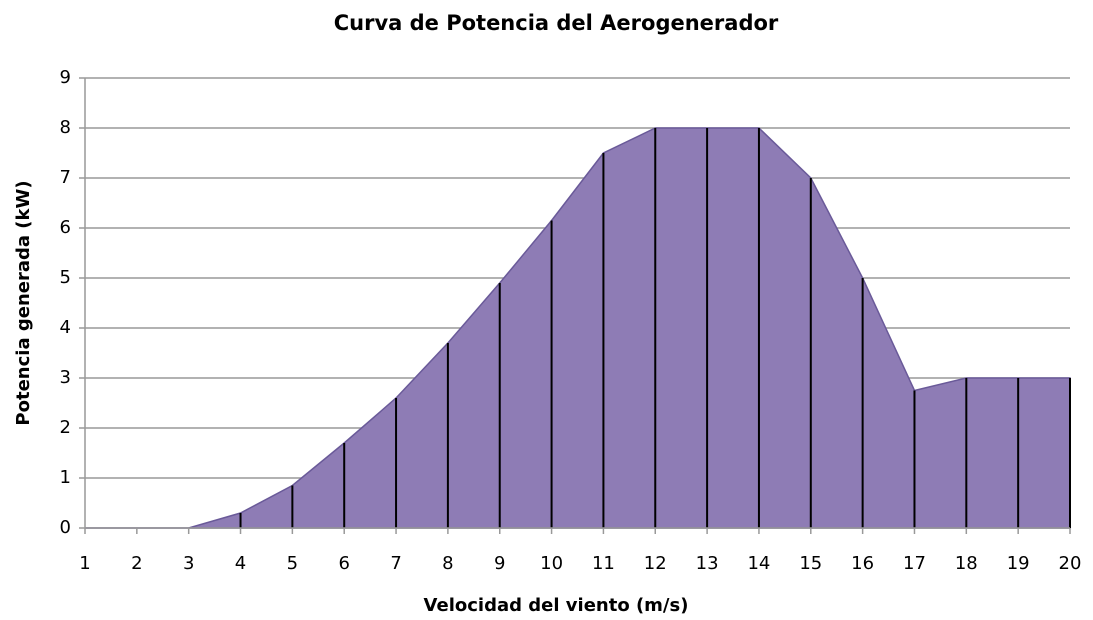  I want to click on y-tick-label: 1, so click(65, 477).